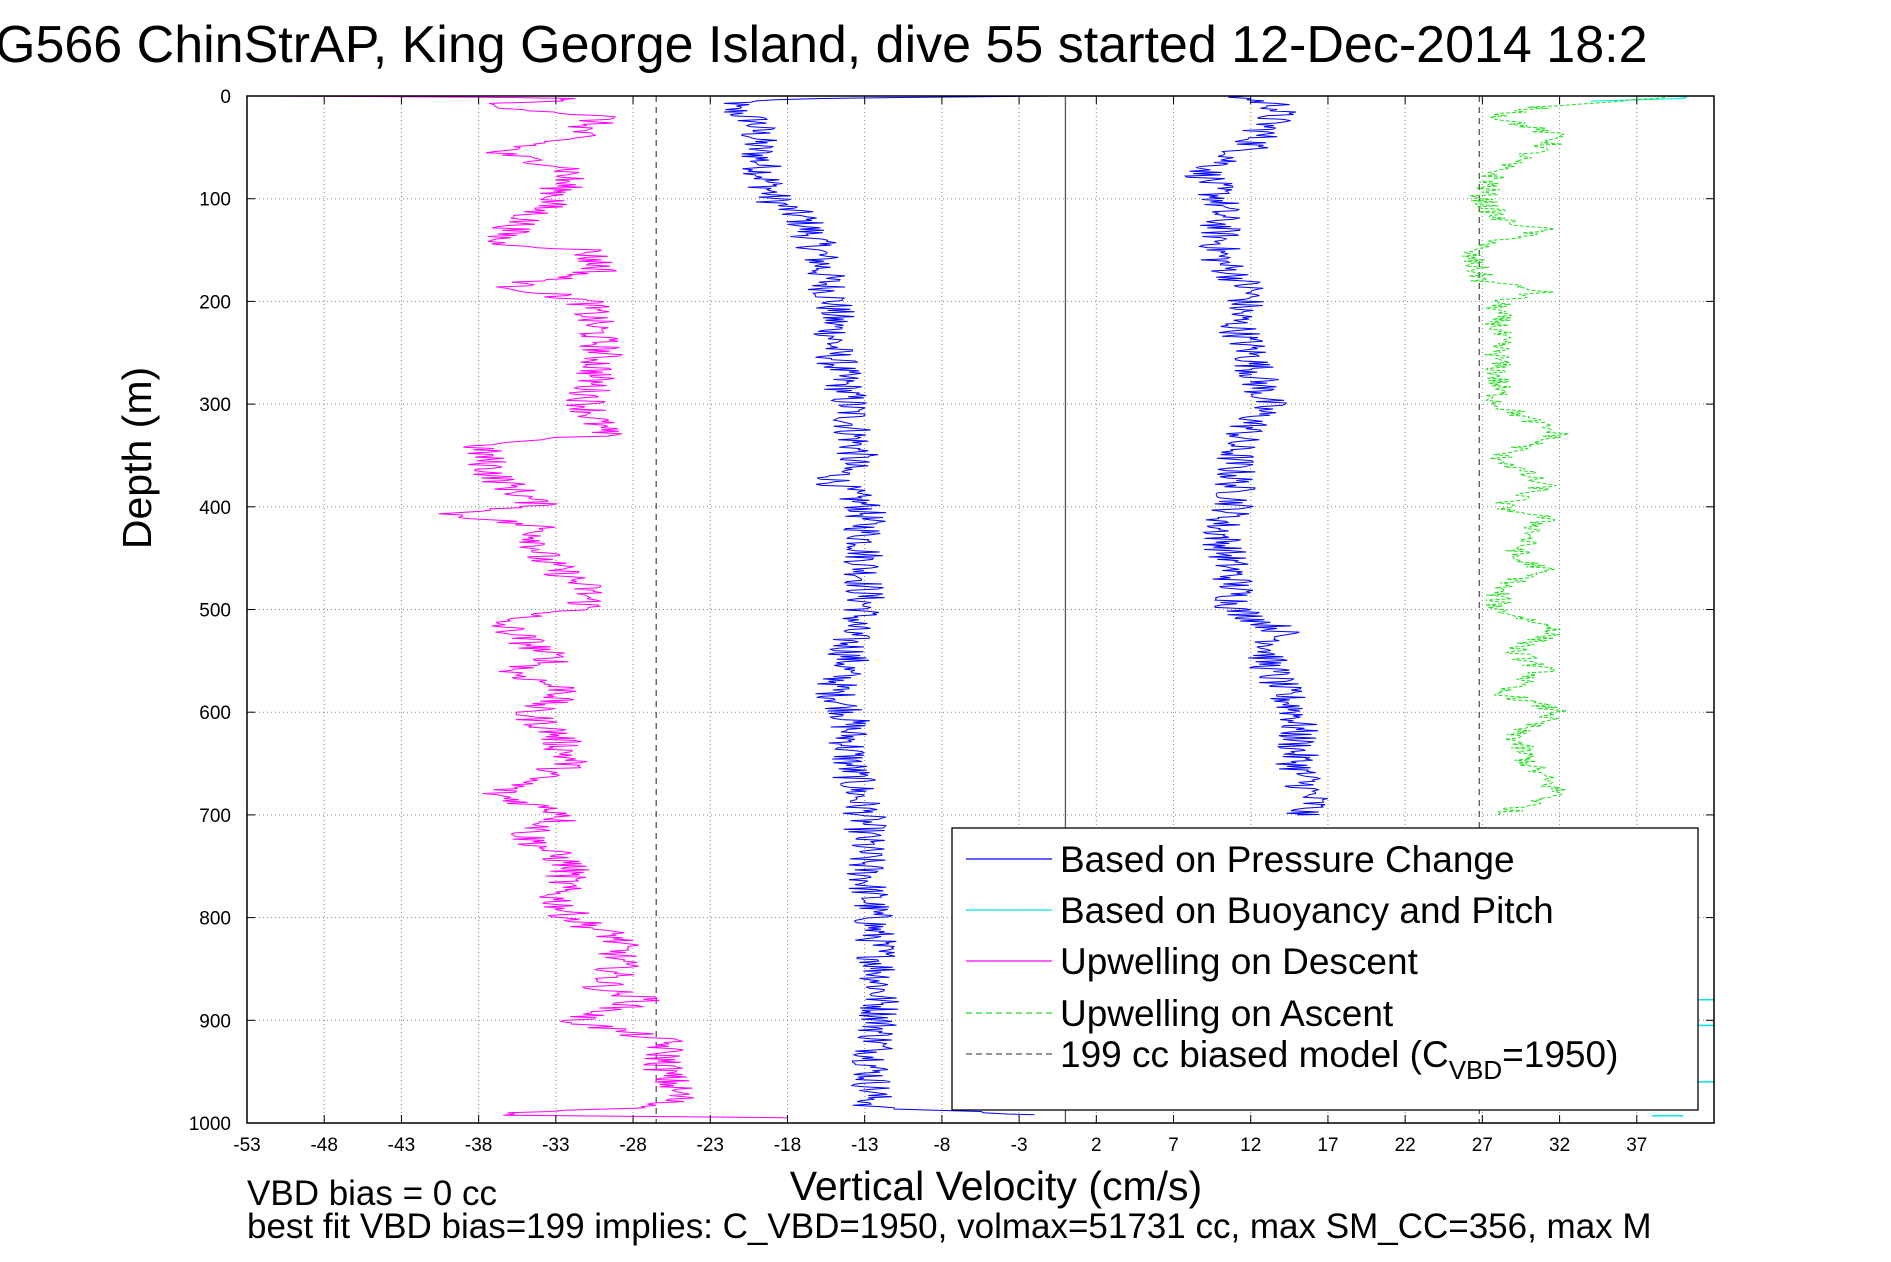 This screenshot has height=1262, width=1891. What do you see at coordinates (1307, 910) in the screenshot?
I see `legend-label: Based on Buoyancy and Pitch` at bounding box center [1307, 910].